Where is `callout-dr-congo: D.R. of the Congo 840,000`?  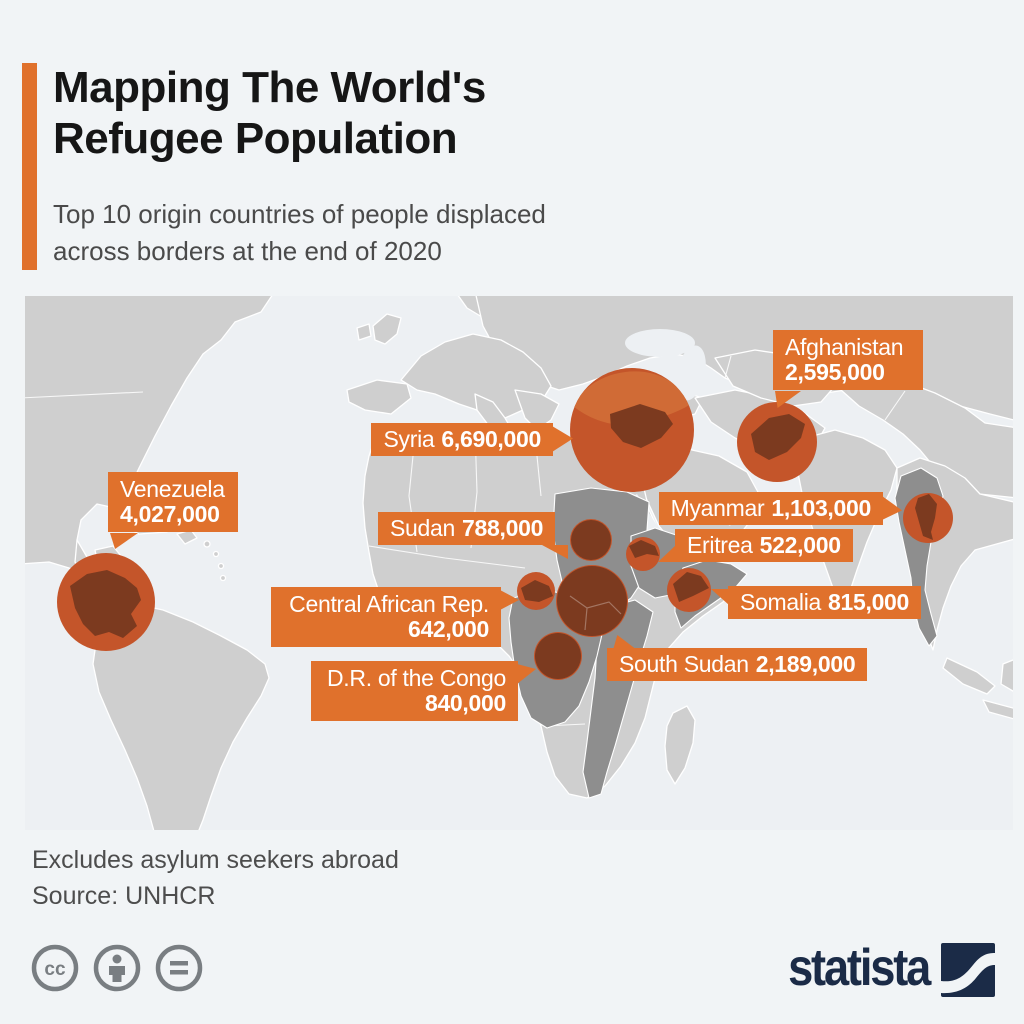 callout-dr-congo: D.R. of the Congo 840,000 is located at coordinates (414, 691).